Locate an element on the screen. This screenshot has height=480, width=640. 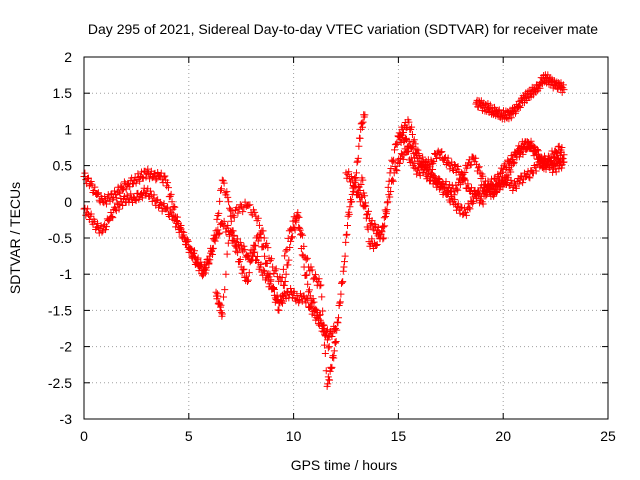
series-track-b is located at coordinates (206, 264).